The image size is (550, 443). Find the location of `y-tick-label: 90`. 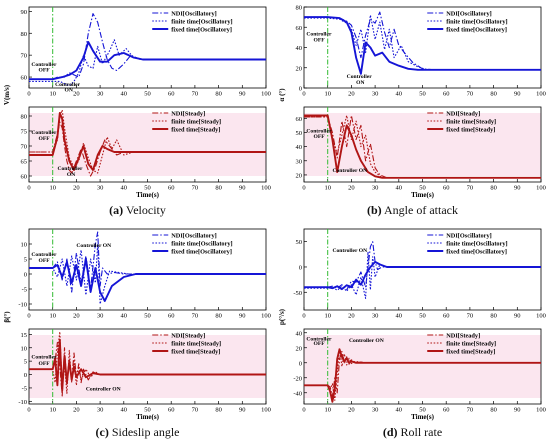

y-tick-label: 90 is located at coordinates (24, 12).